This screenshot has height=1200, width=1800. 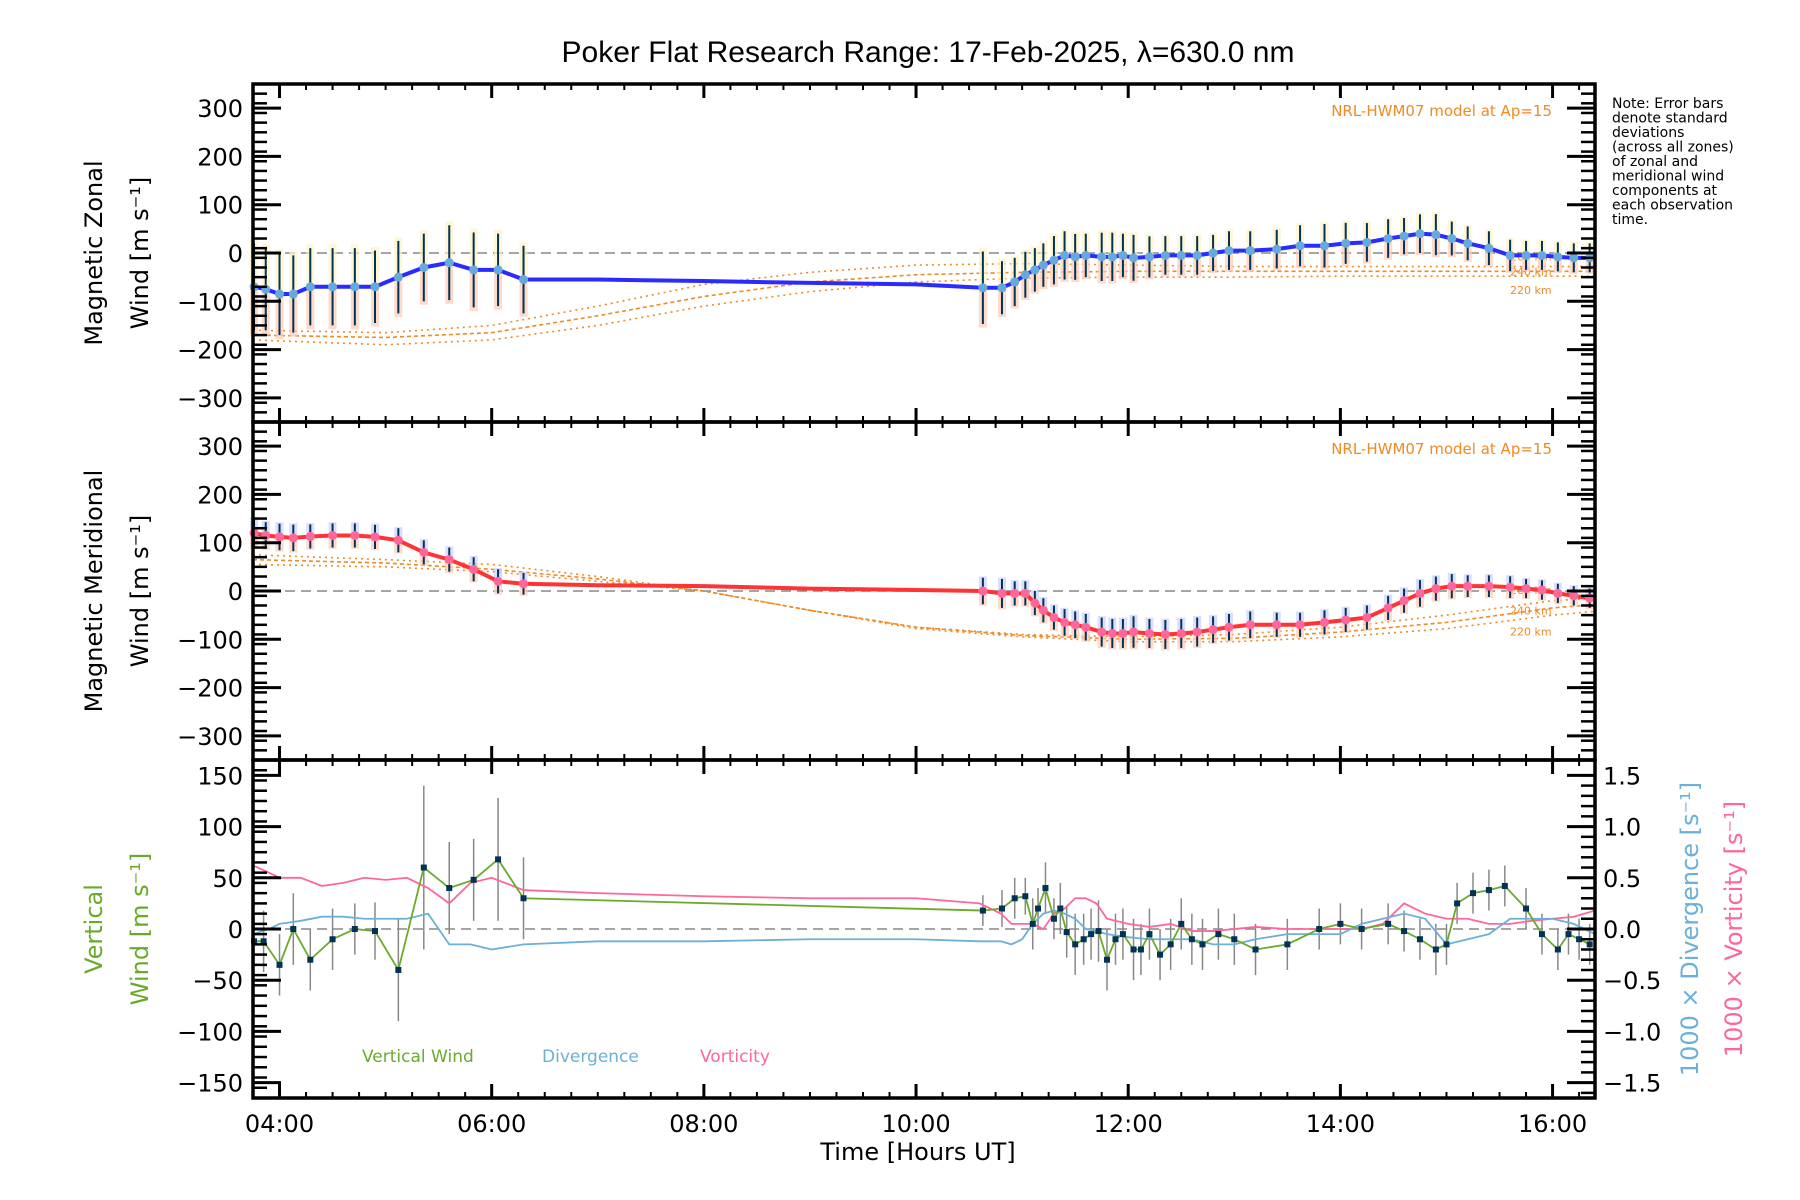 I want to click on y-tick-label: 200, so click(x=220, y=495).